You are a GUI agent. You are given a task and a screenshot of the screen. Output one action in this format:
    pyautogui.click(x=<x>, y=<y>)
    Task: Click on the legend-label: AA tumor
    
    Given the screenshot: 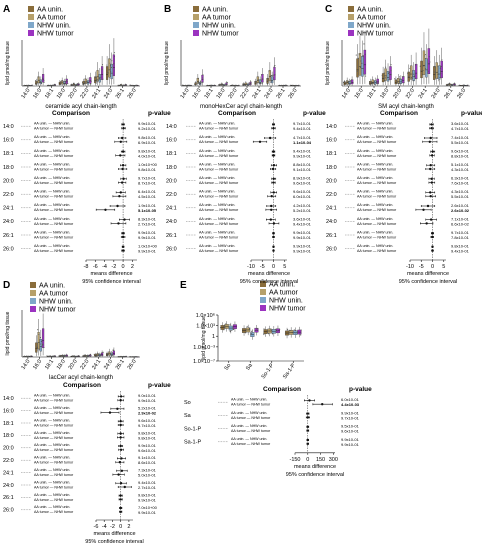 What is the action you would take?
    pyautogui.click(x=371, y=18)
    